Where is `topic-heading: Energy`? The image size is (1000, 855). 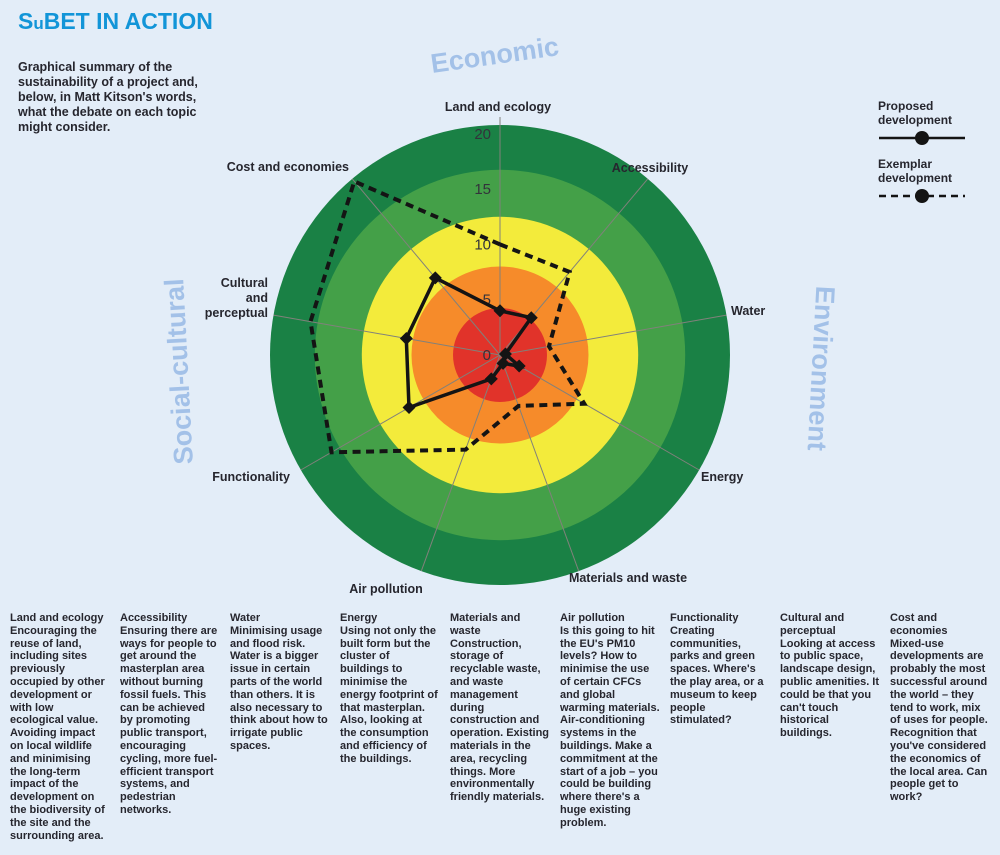
topic-heading: Energy is located at coordinates (359, 618).